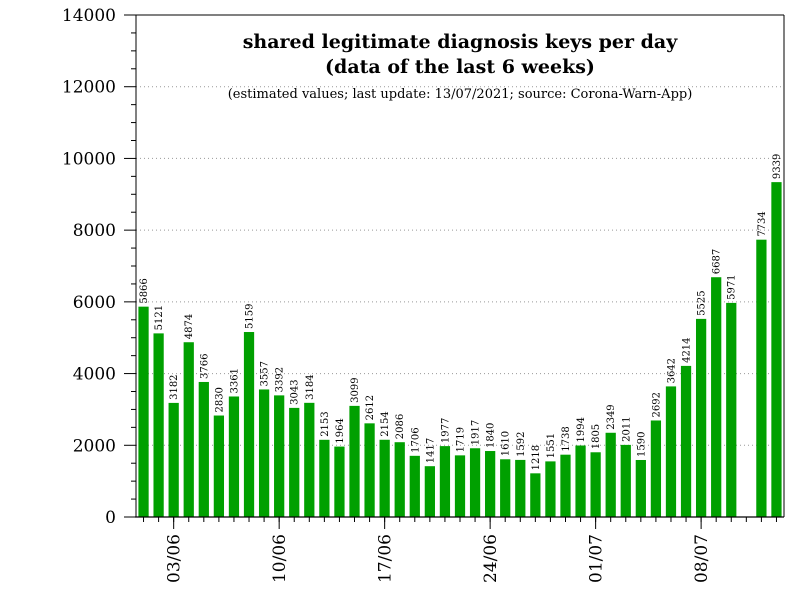 This screenshot has width=800, height=600. What do you see at coordinates (596, 436) in the screenshot?
I see `bar-value-label: 1805` at bounding box center [596, 436].